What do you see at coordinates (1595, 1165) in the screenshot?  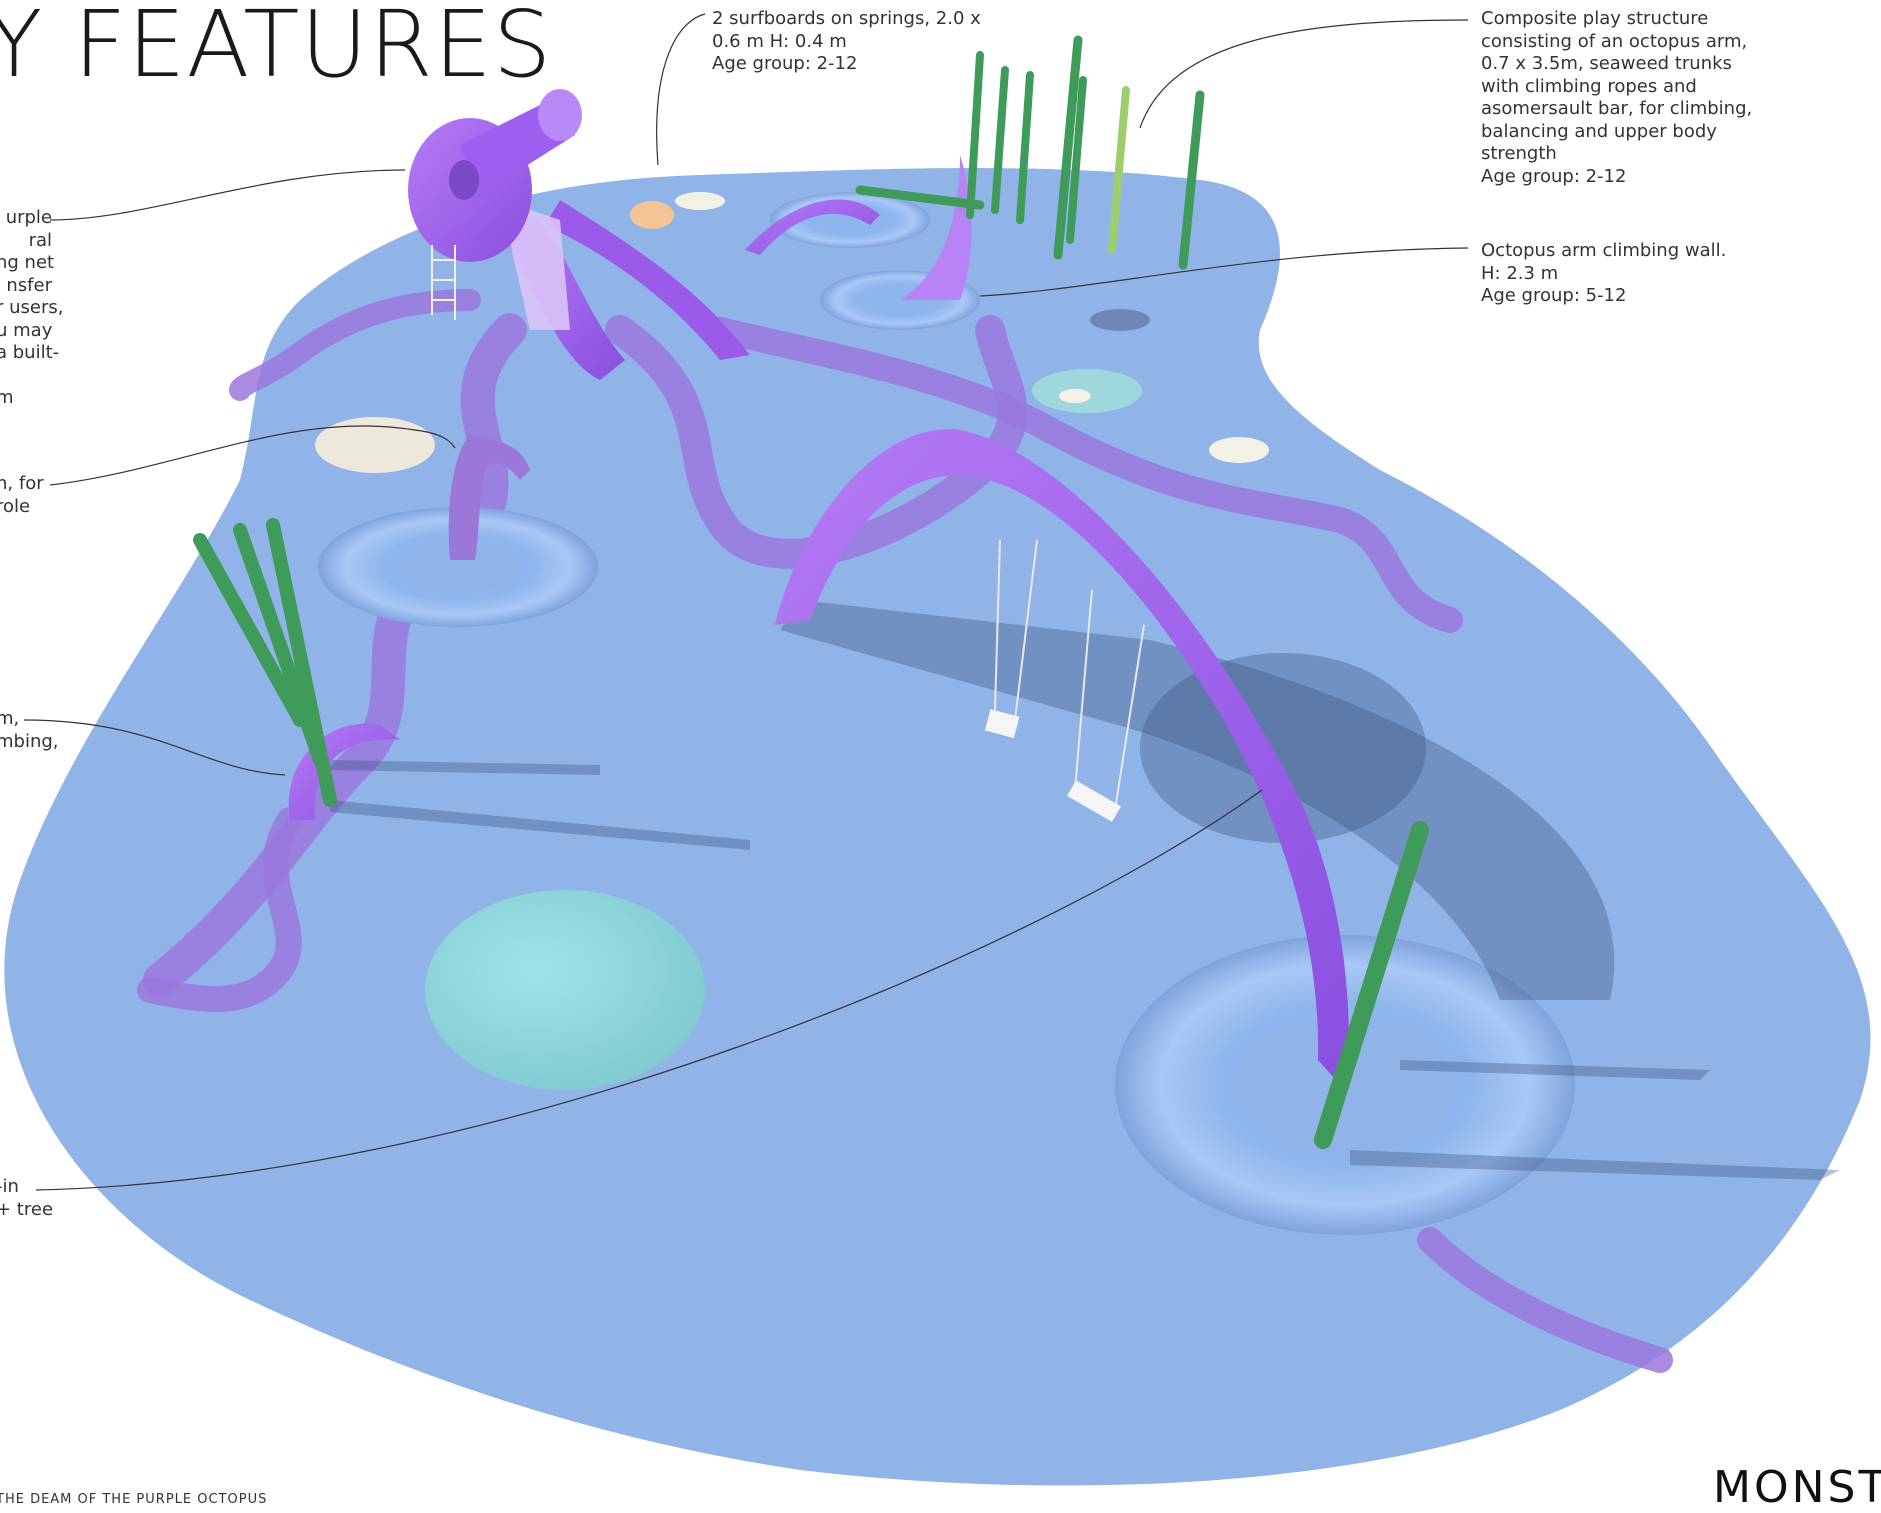 I see `seaweed-shadow-big` at bounding box center [1595, 1165].